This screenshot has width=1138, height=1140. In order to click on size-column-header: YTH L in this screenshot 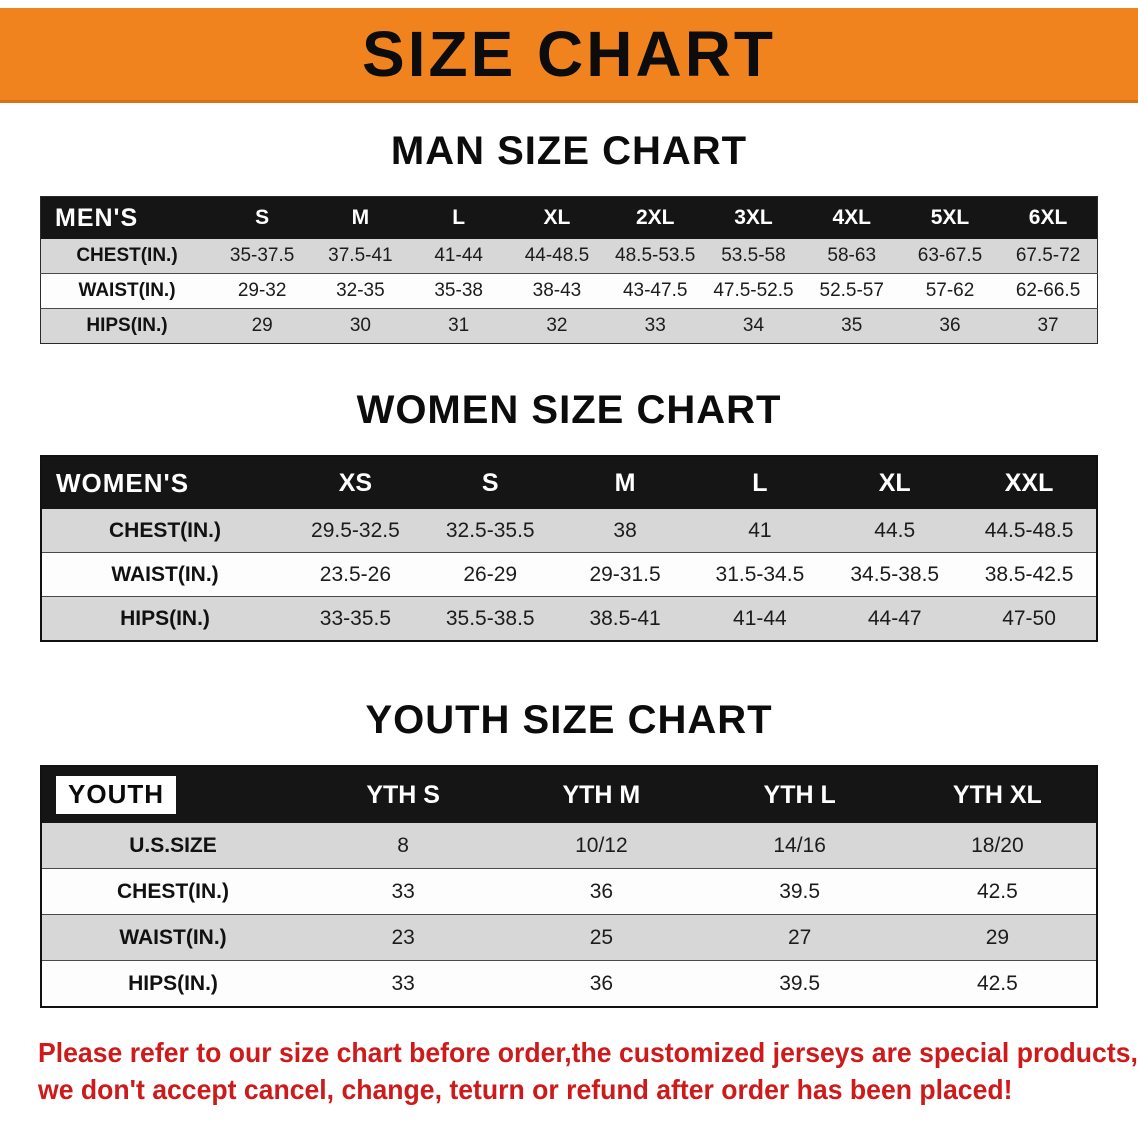, I will do `click(799, 794)`.